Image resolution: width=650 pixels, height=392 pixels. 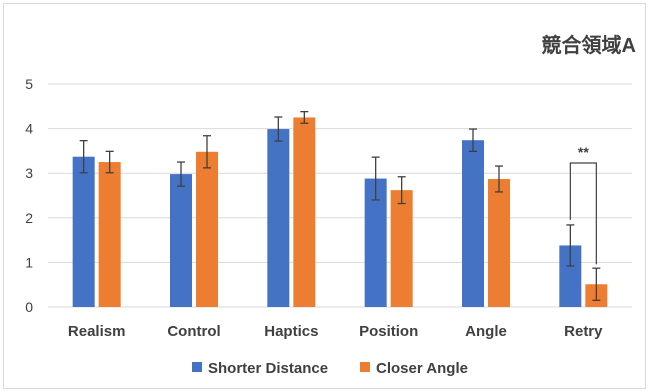 What do you see at coordinates (29, 262) in the screenshot?
I see `y-tick-label: 1` at bounding box center [29, 262].